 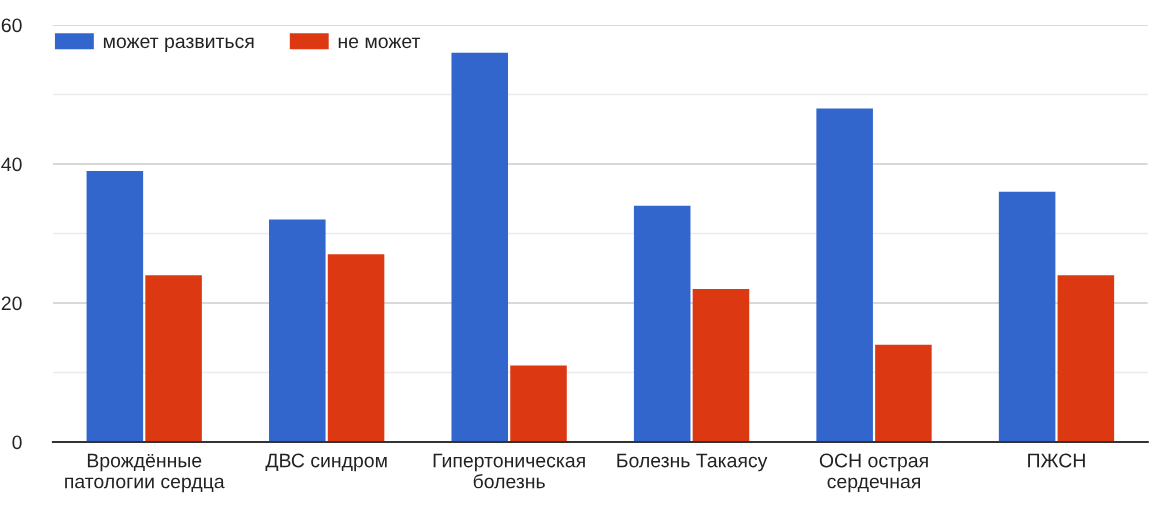 What do you see at coordinates (873, 473) in the screenshot?
I see `x-tick-label: ОСН острая сердечная` at bounding box center [873, 473].